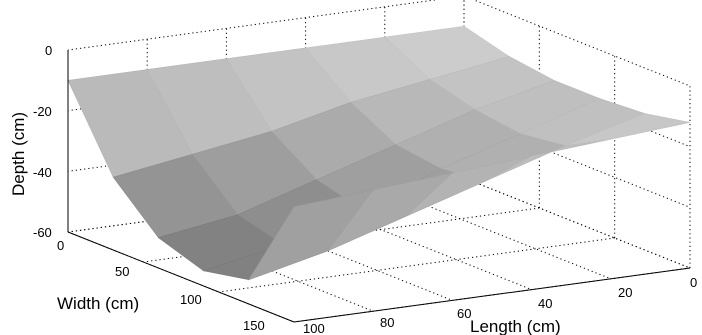 The height and width of the screenshot is (335, 702). Describe the element at coordinates (254, 325) in the screenshot. I see `y-tick-label: 150` at that location.